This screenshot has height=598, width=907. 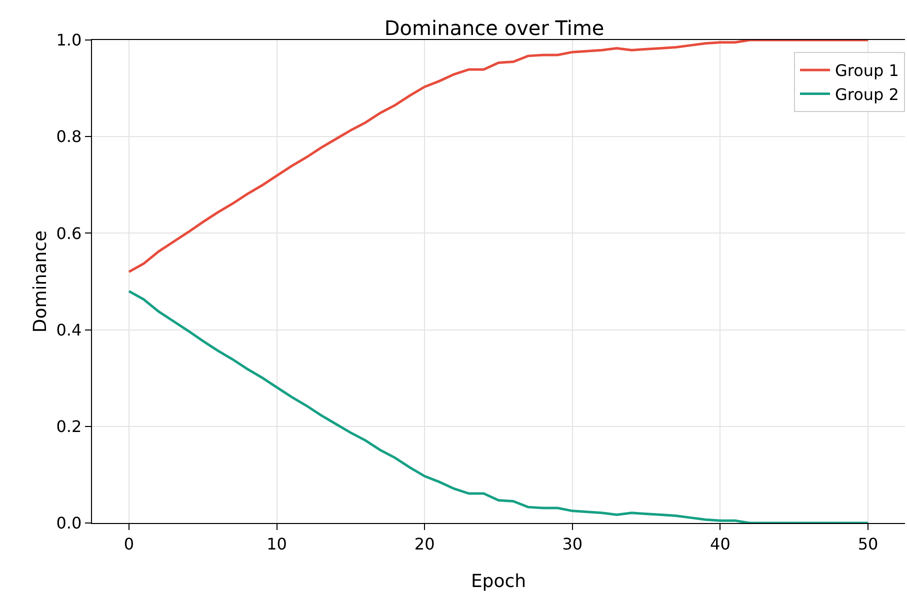 I want to click on y-tick-label: 0.8, so click(x=69, y=136).